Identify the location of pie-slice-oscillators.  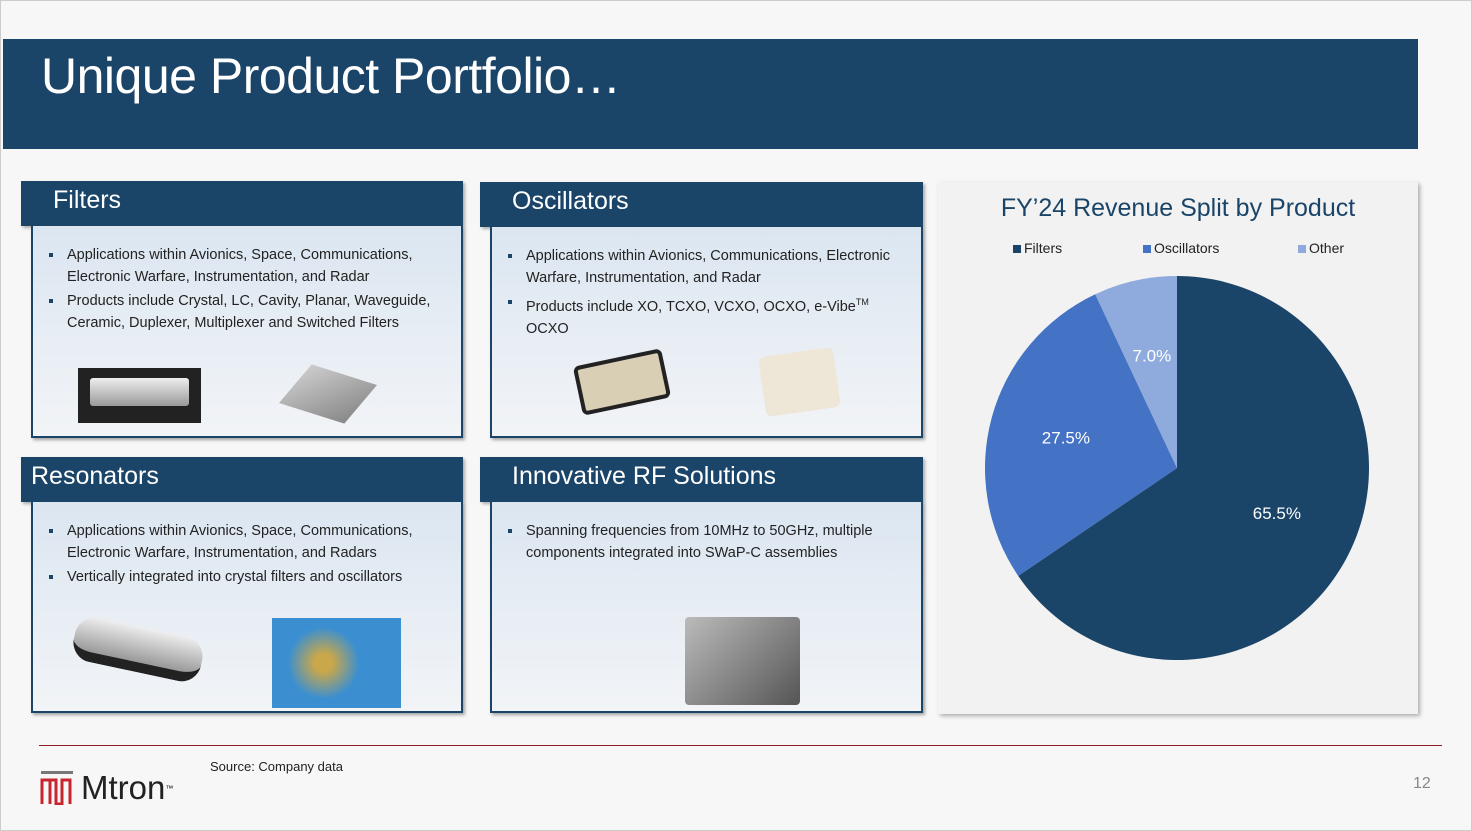
(1081, 435).